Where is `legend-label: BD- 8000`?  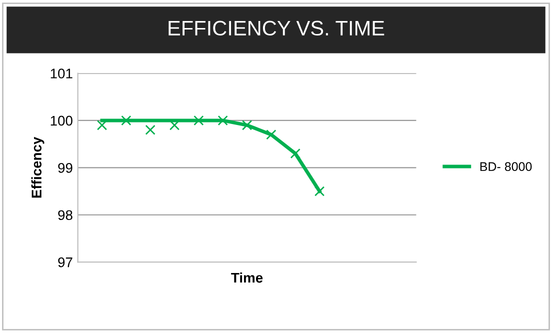
legend-label: BD- 8000 is located at coordinates (506, 167).